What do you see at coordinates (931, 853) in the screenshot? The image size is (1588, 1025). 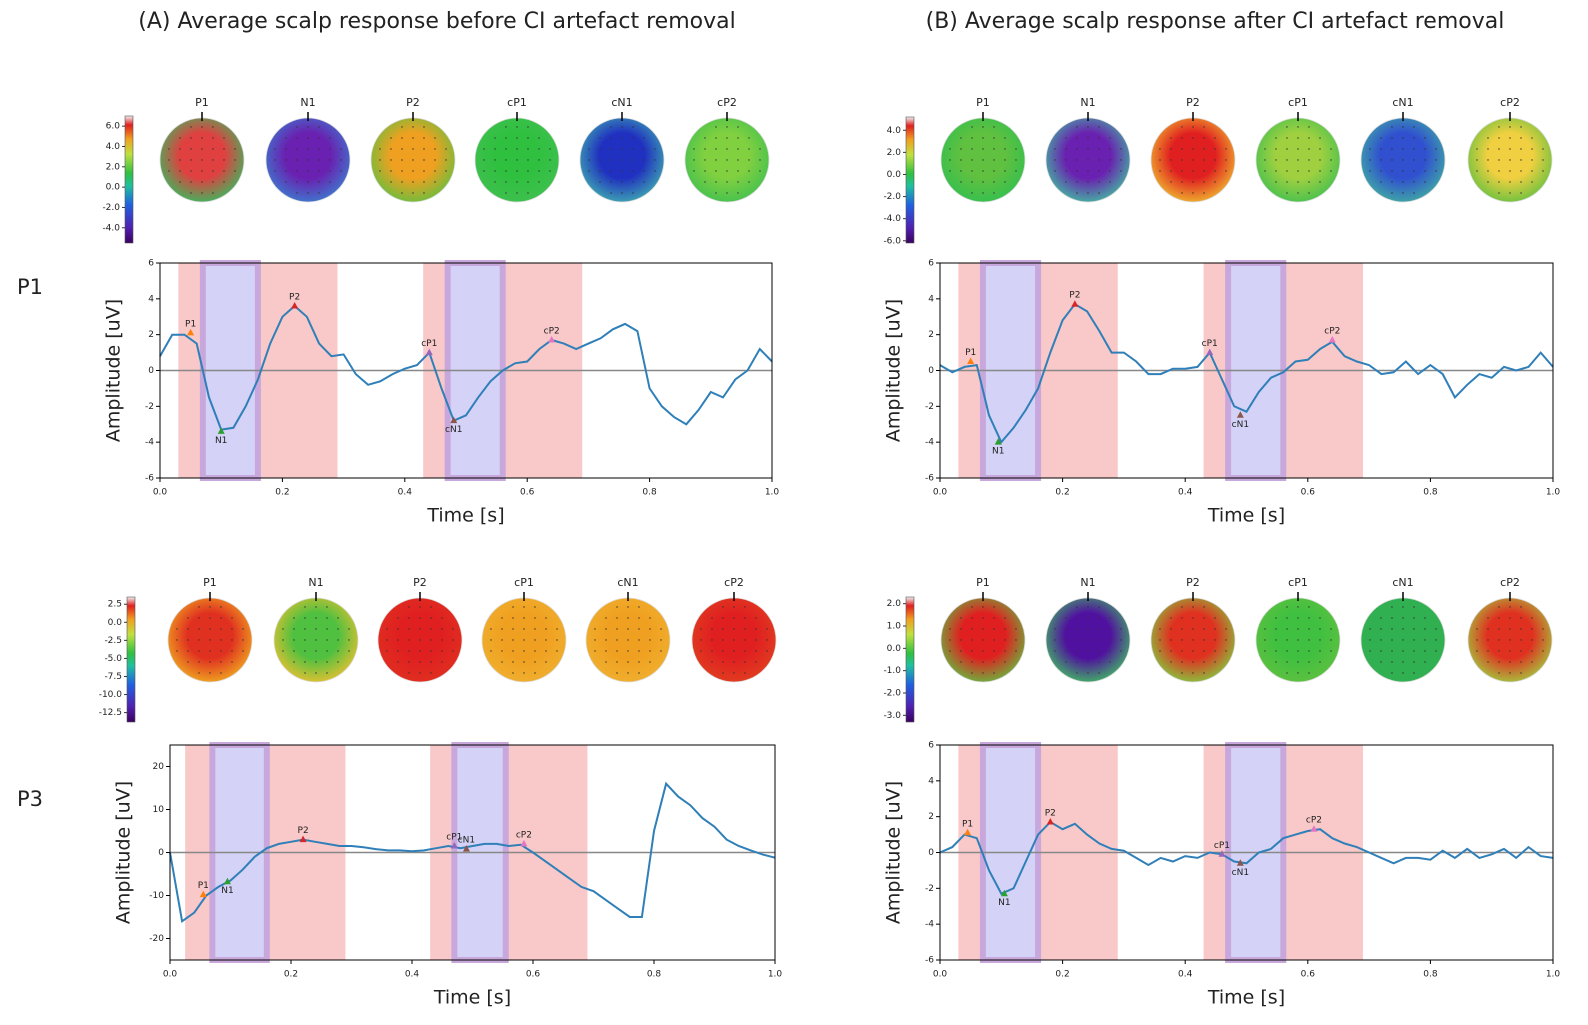 I see `y-tick-label: 0` at bounding box center [931, 853].